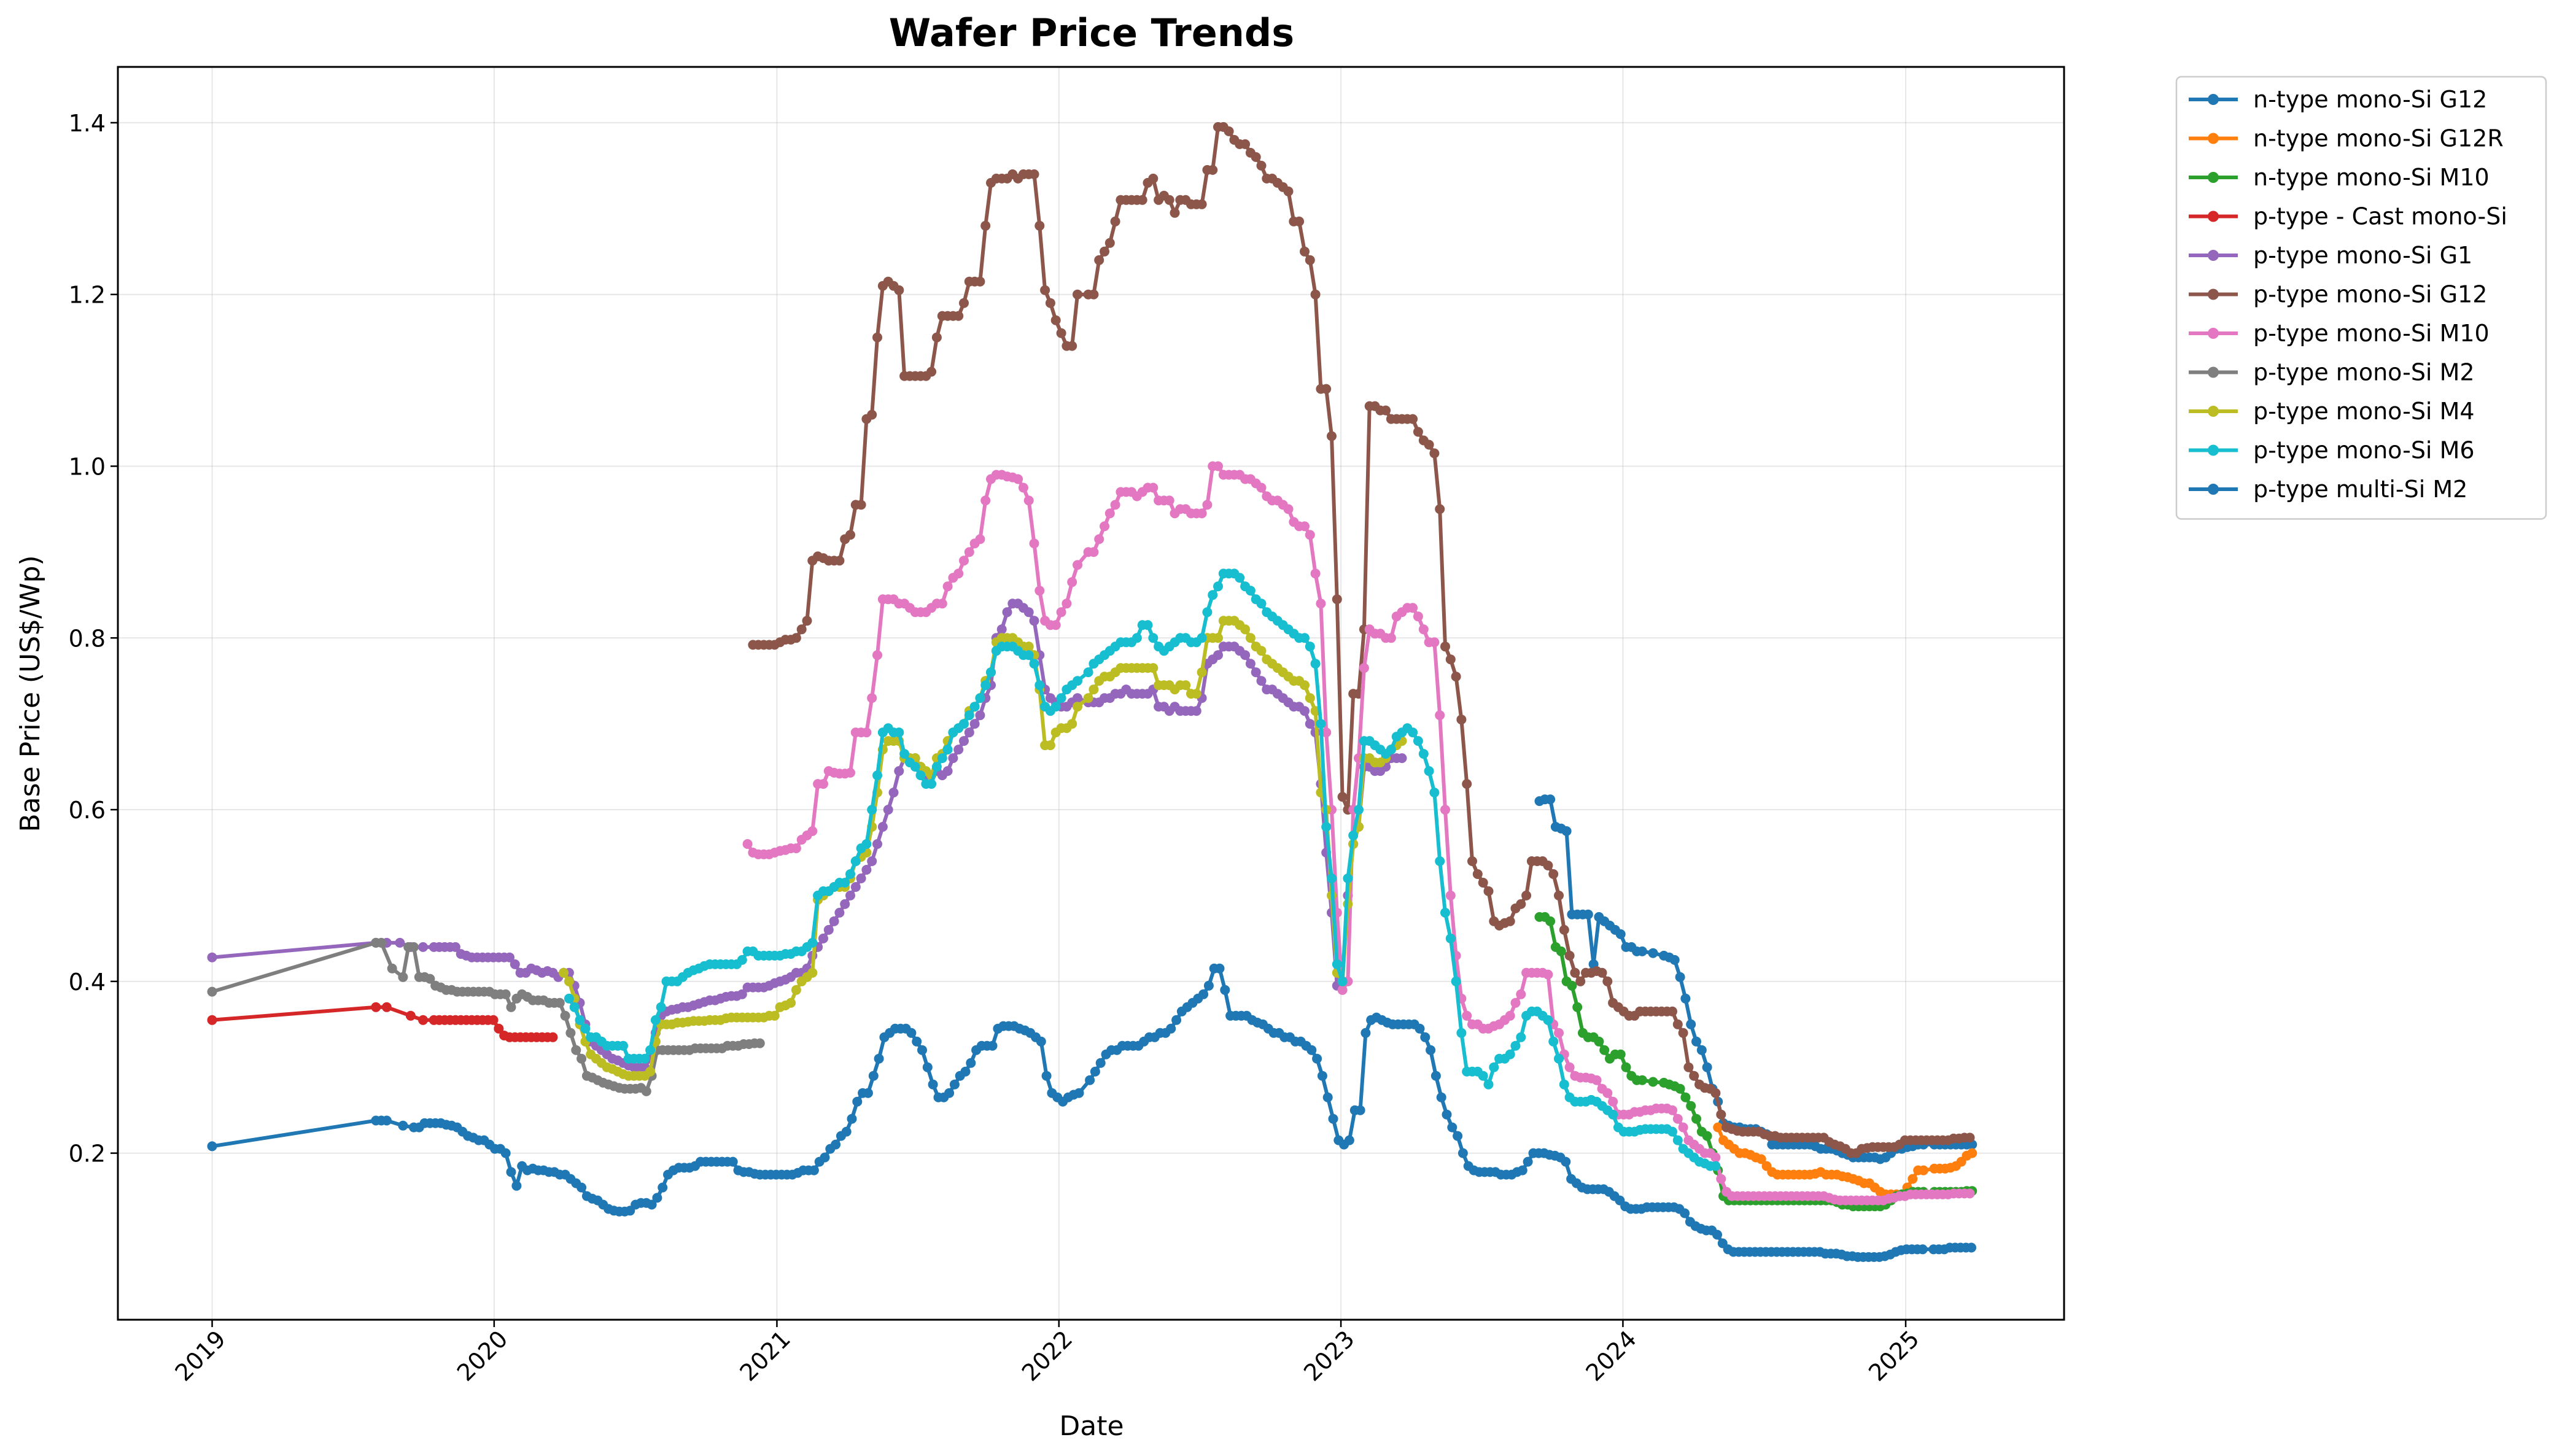 Image resolution: width=2554 pixels, height=1456 pixels. What do you see at coordinates (87, 810) in the screenshot?
I see `y-tick-label: 0.6` at bounding box center [87, 810].